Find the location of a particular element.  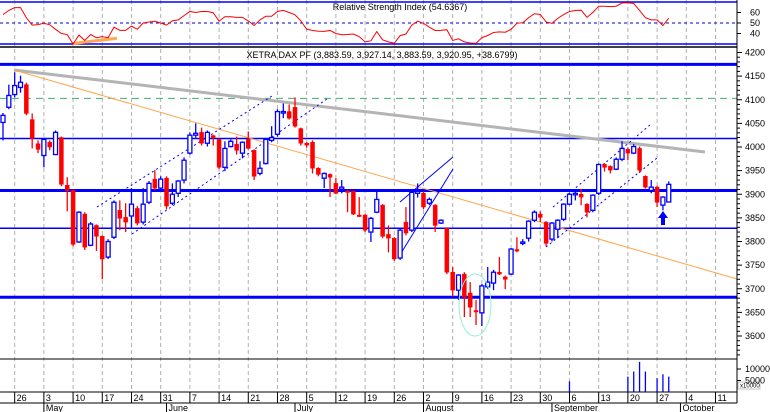

week-label: 16 is located at coordinates (489, 398).